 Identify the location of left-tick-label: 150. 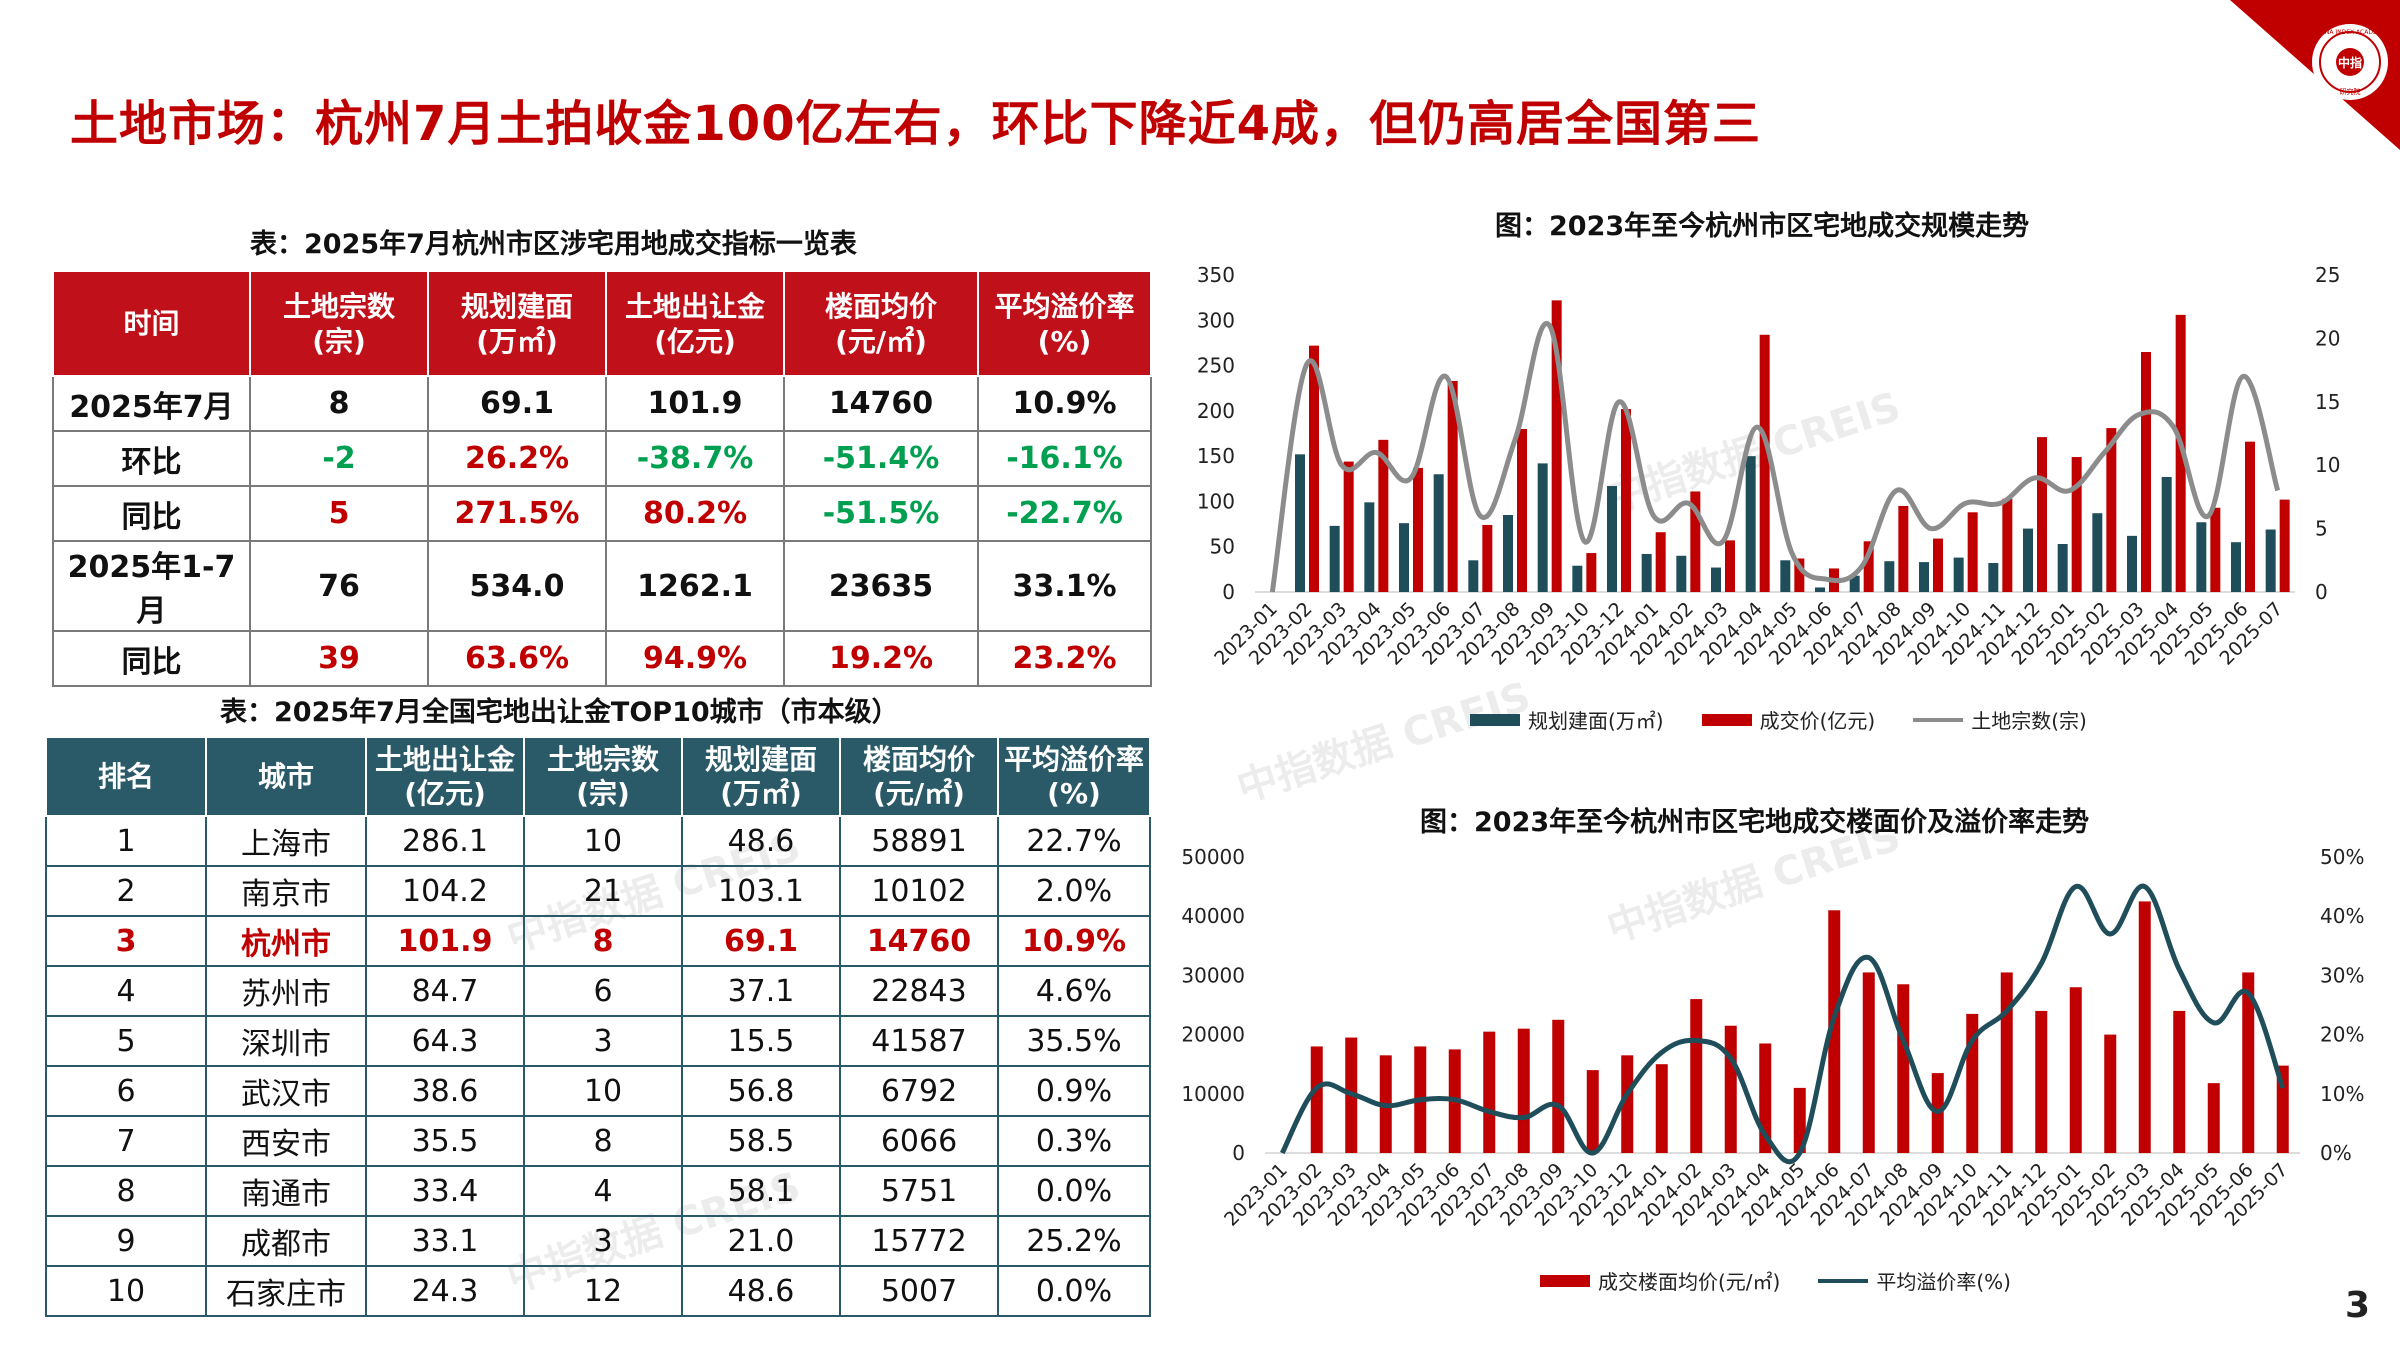
(1216, 456).